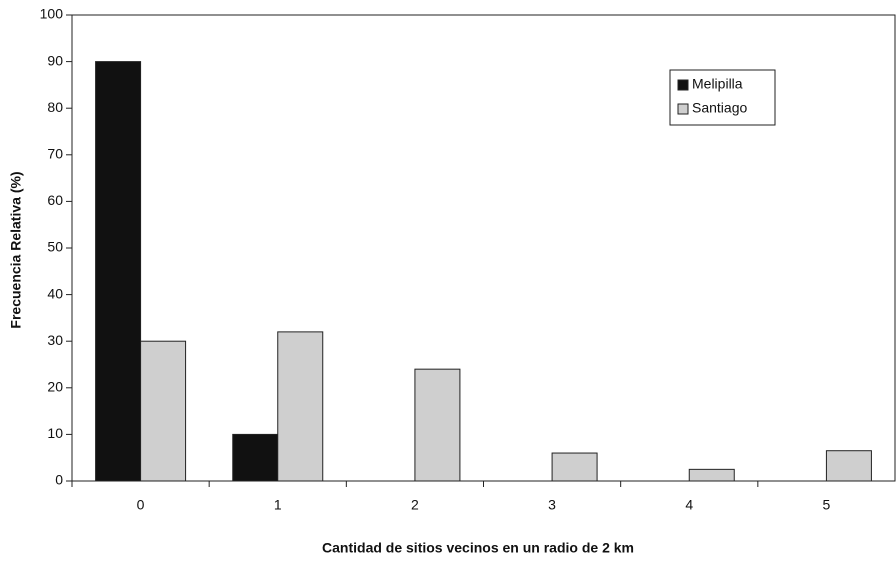  Describe the element at coordinates (55, 200) in the screenshot. I see `y-tick-label: 60` at that location.